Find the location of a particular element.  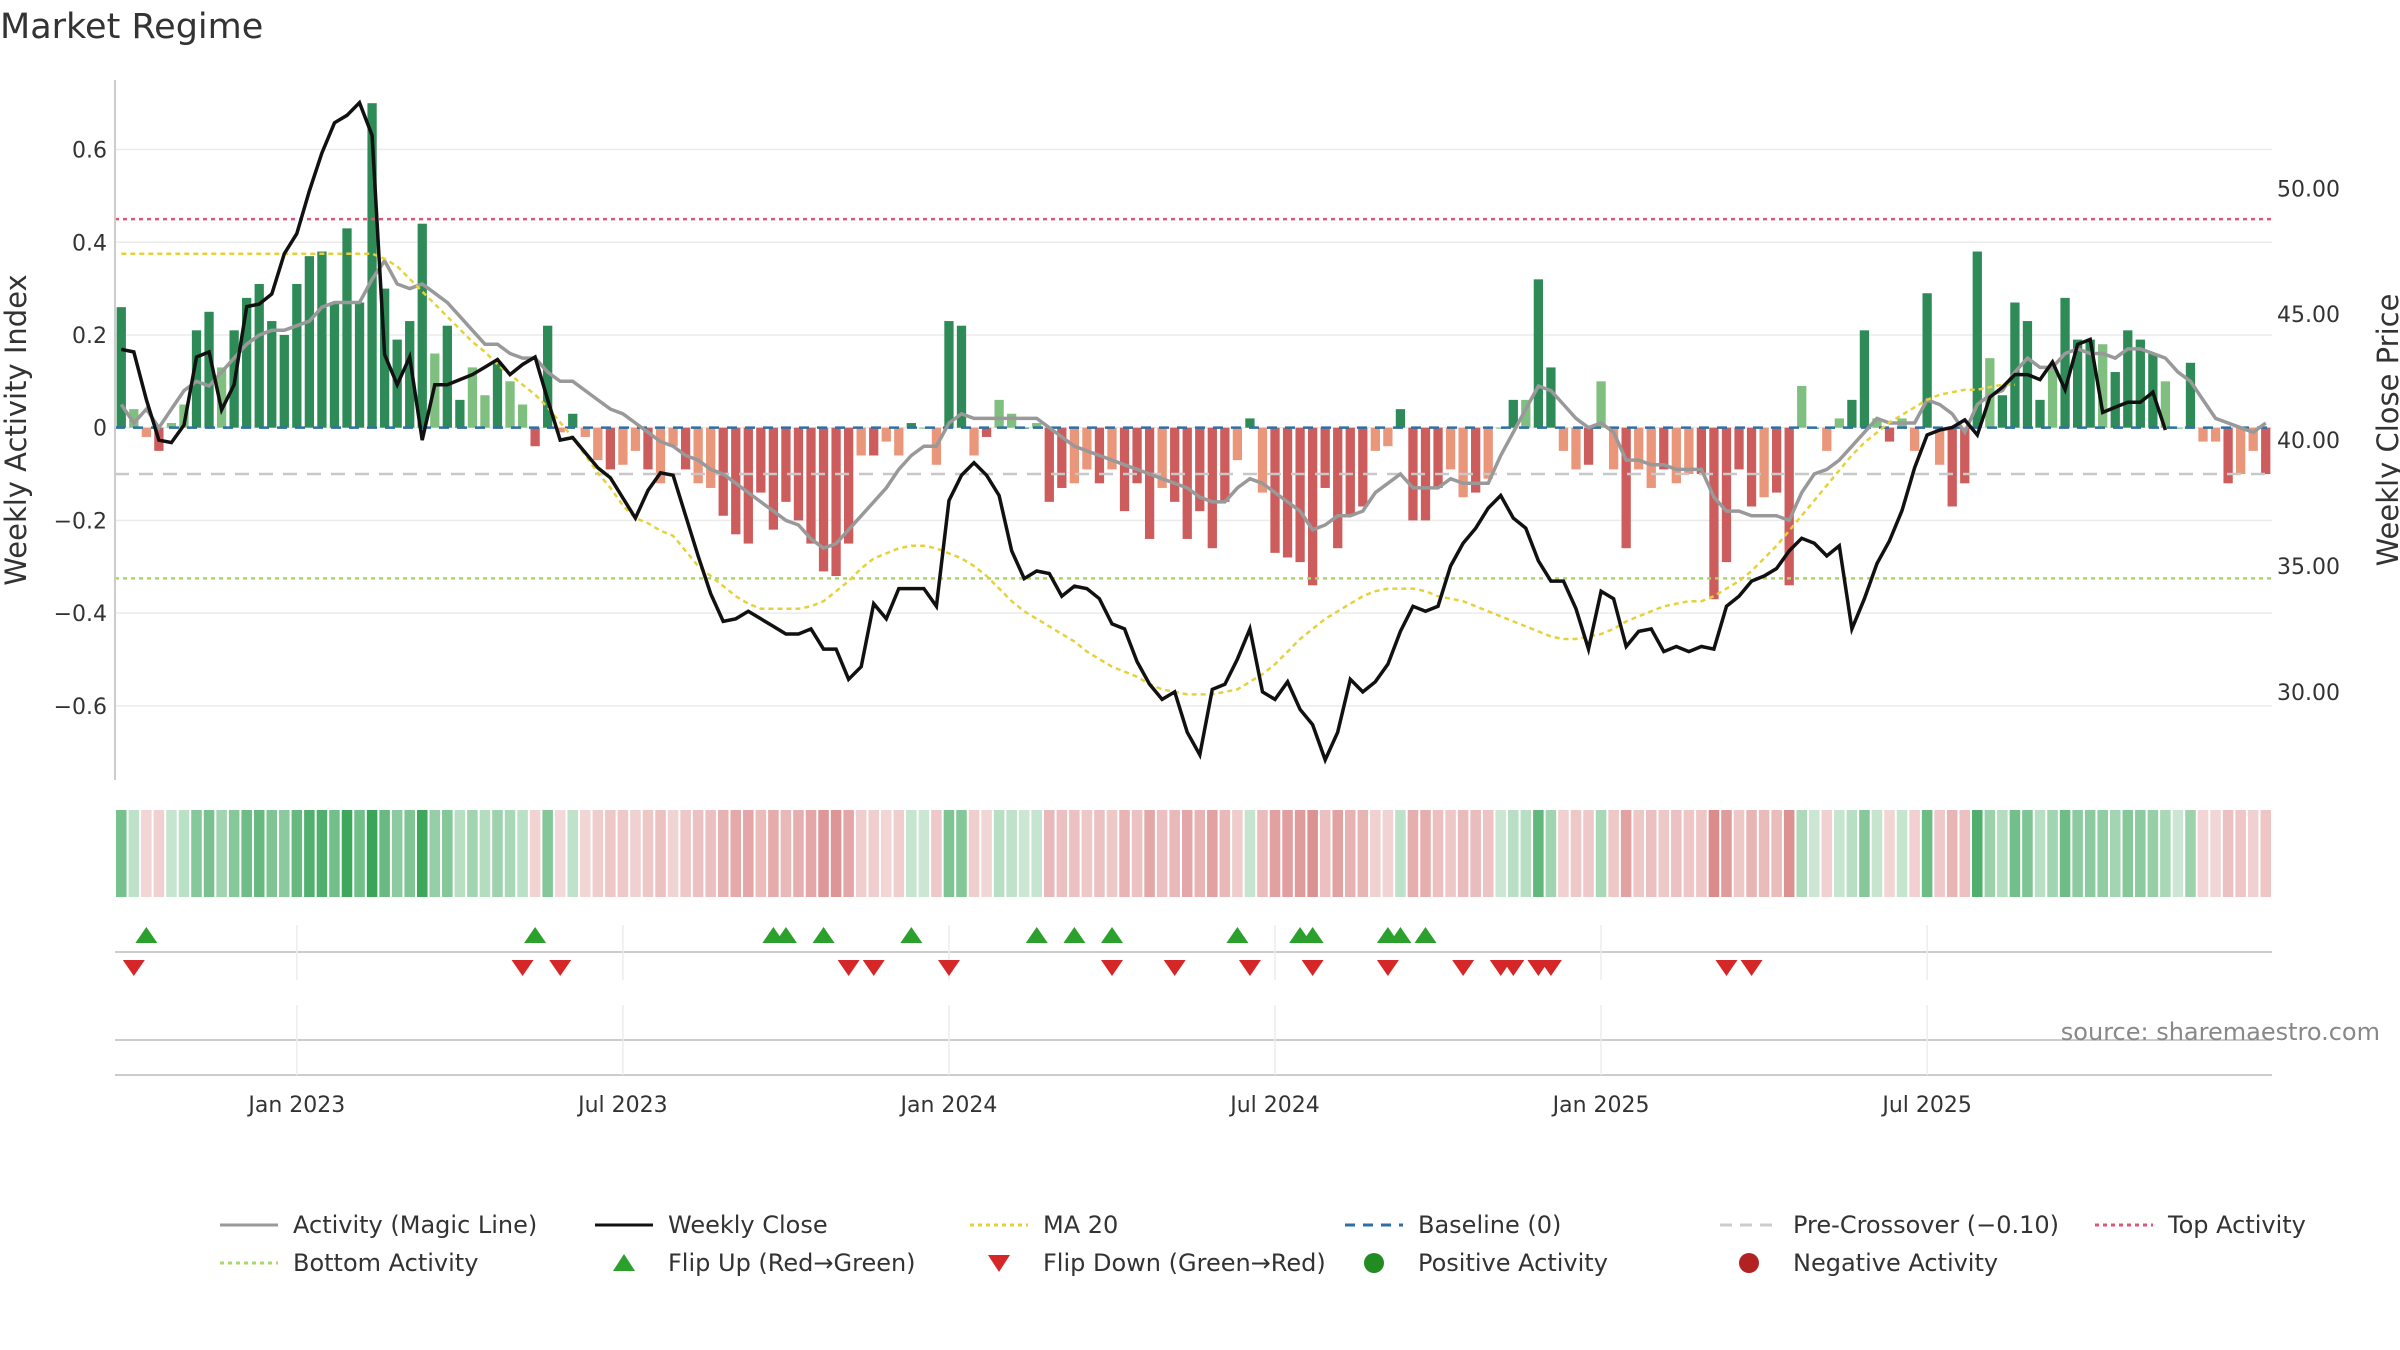

legend-swatch is located at coordinates (1749, 1263).